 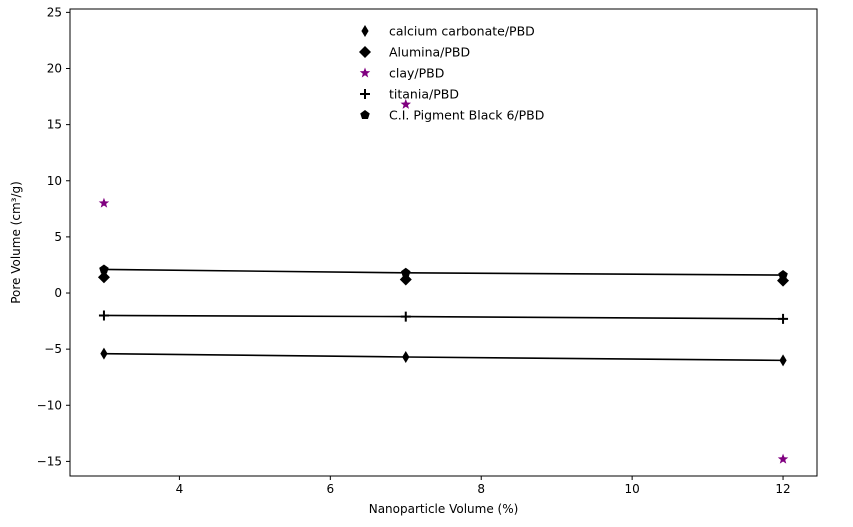 I want to click on legend-item: clay/PBD, so click(x=401, y=73).